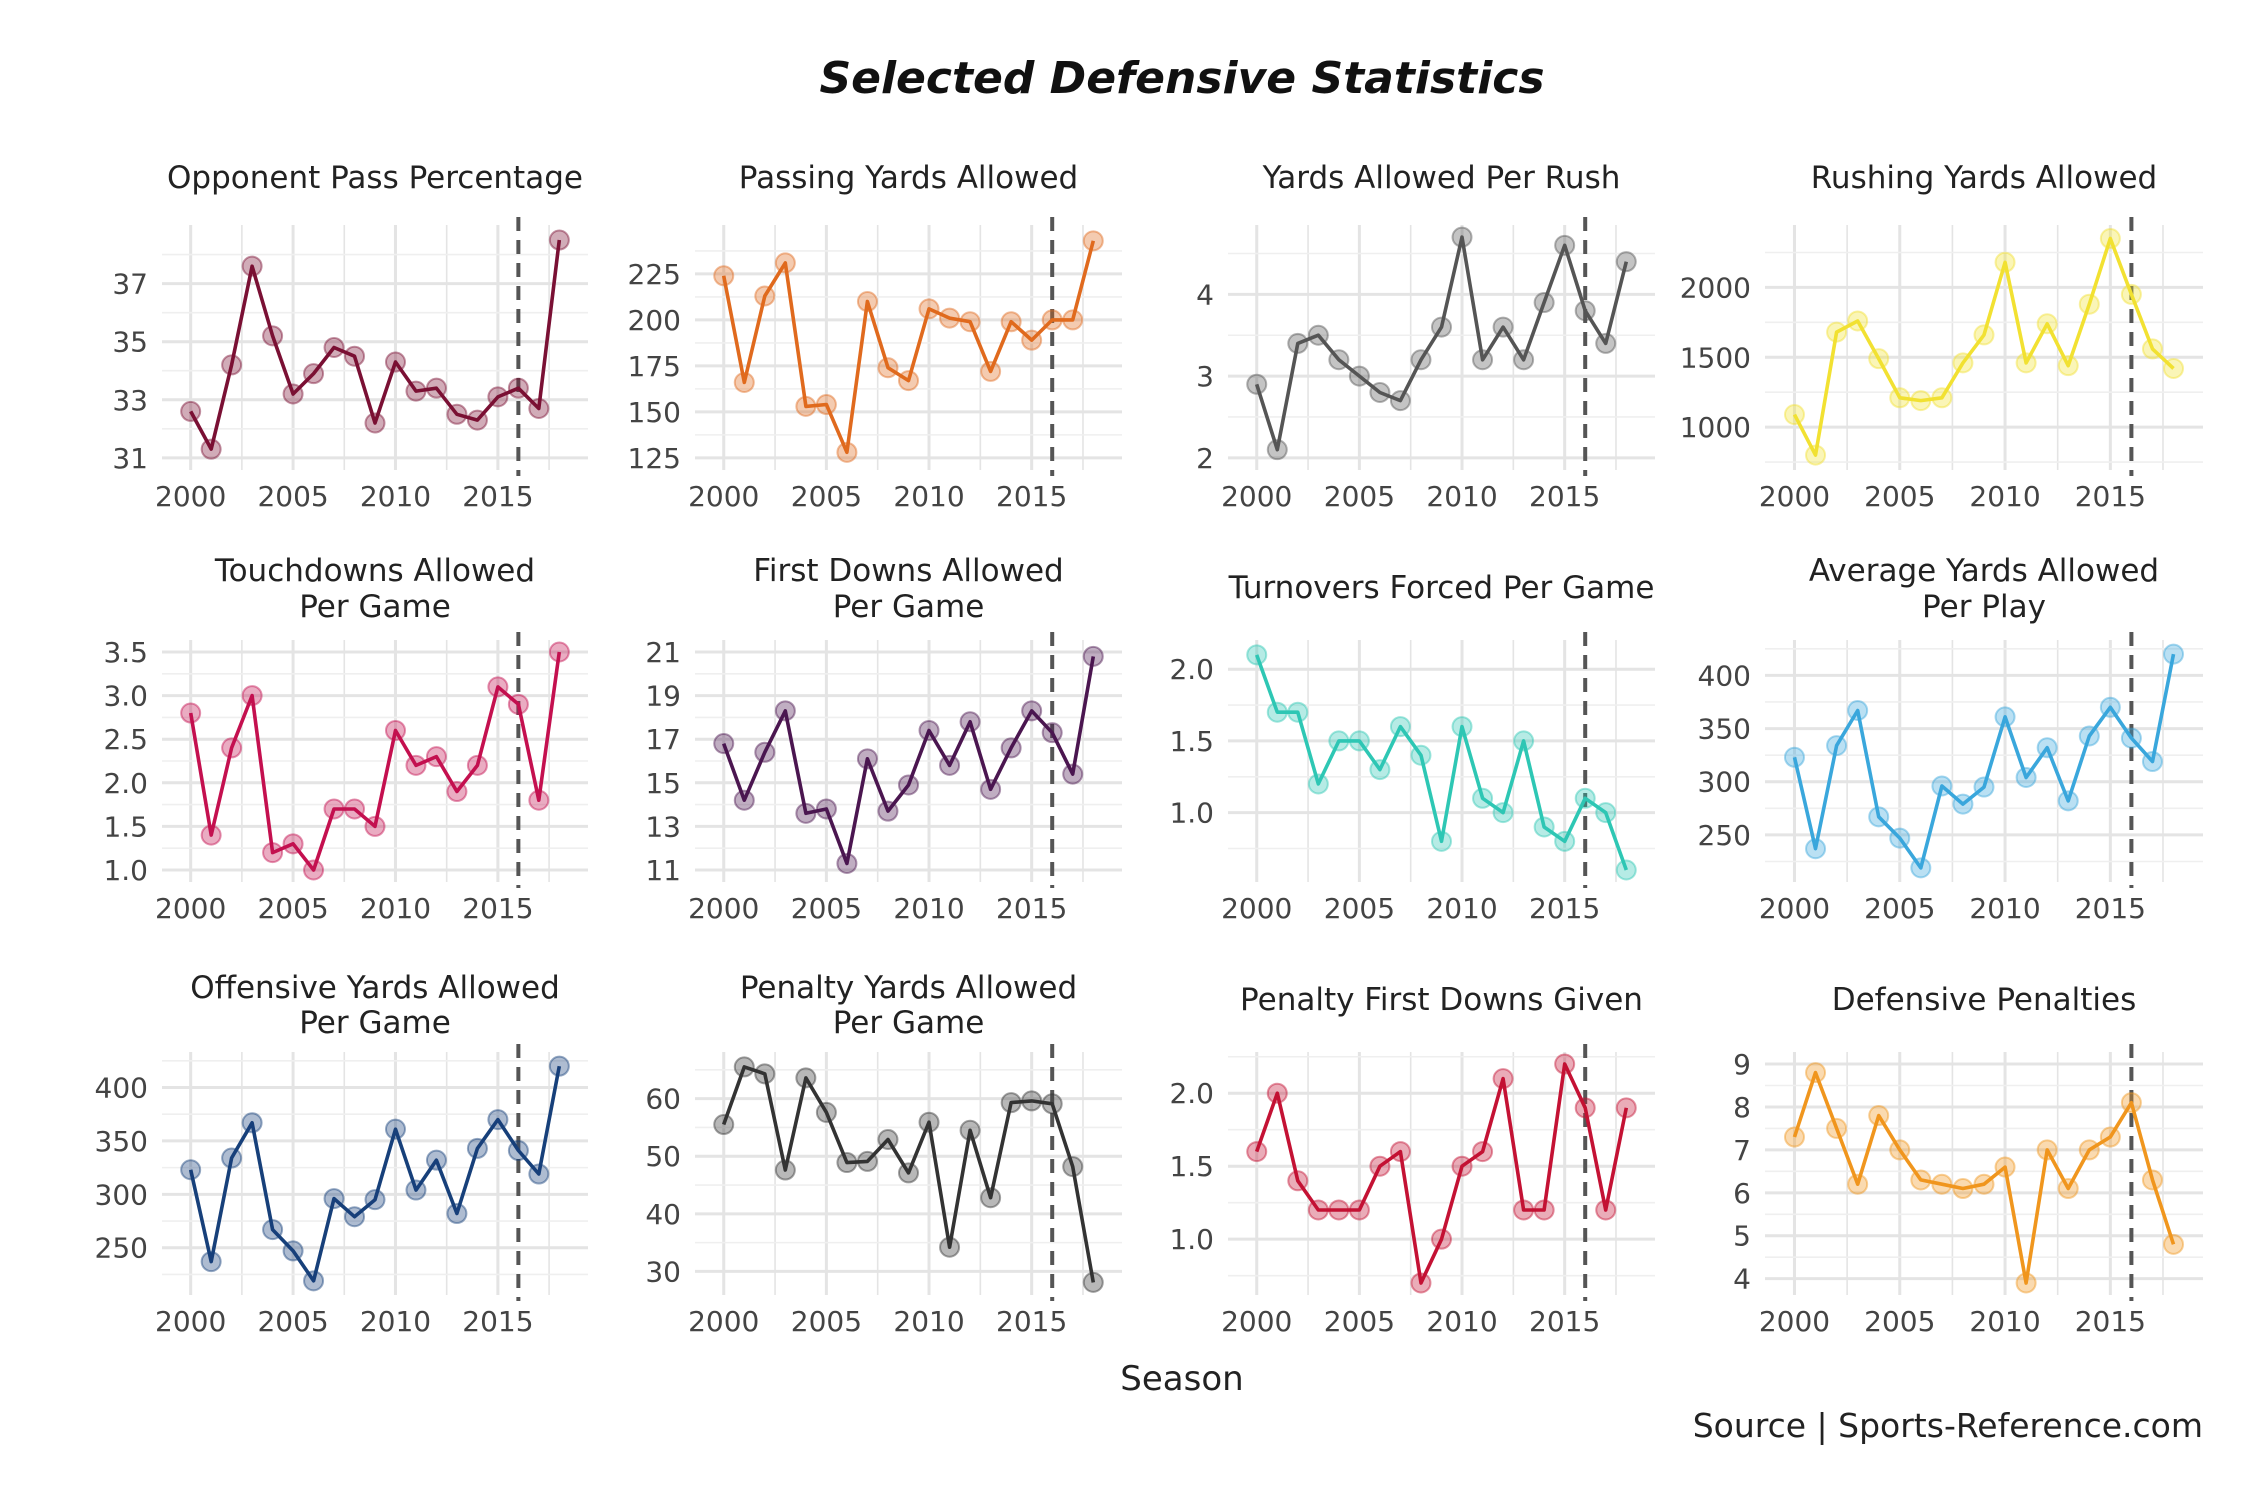 The image size is (2250, 1500). I want to click on panel-title: Touchdowns Allowed, so click(374, 571).